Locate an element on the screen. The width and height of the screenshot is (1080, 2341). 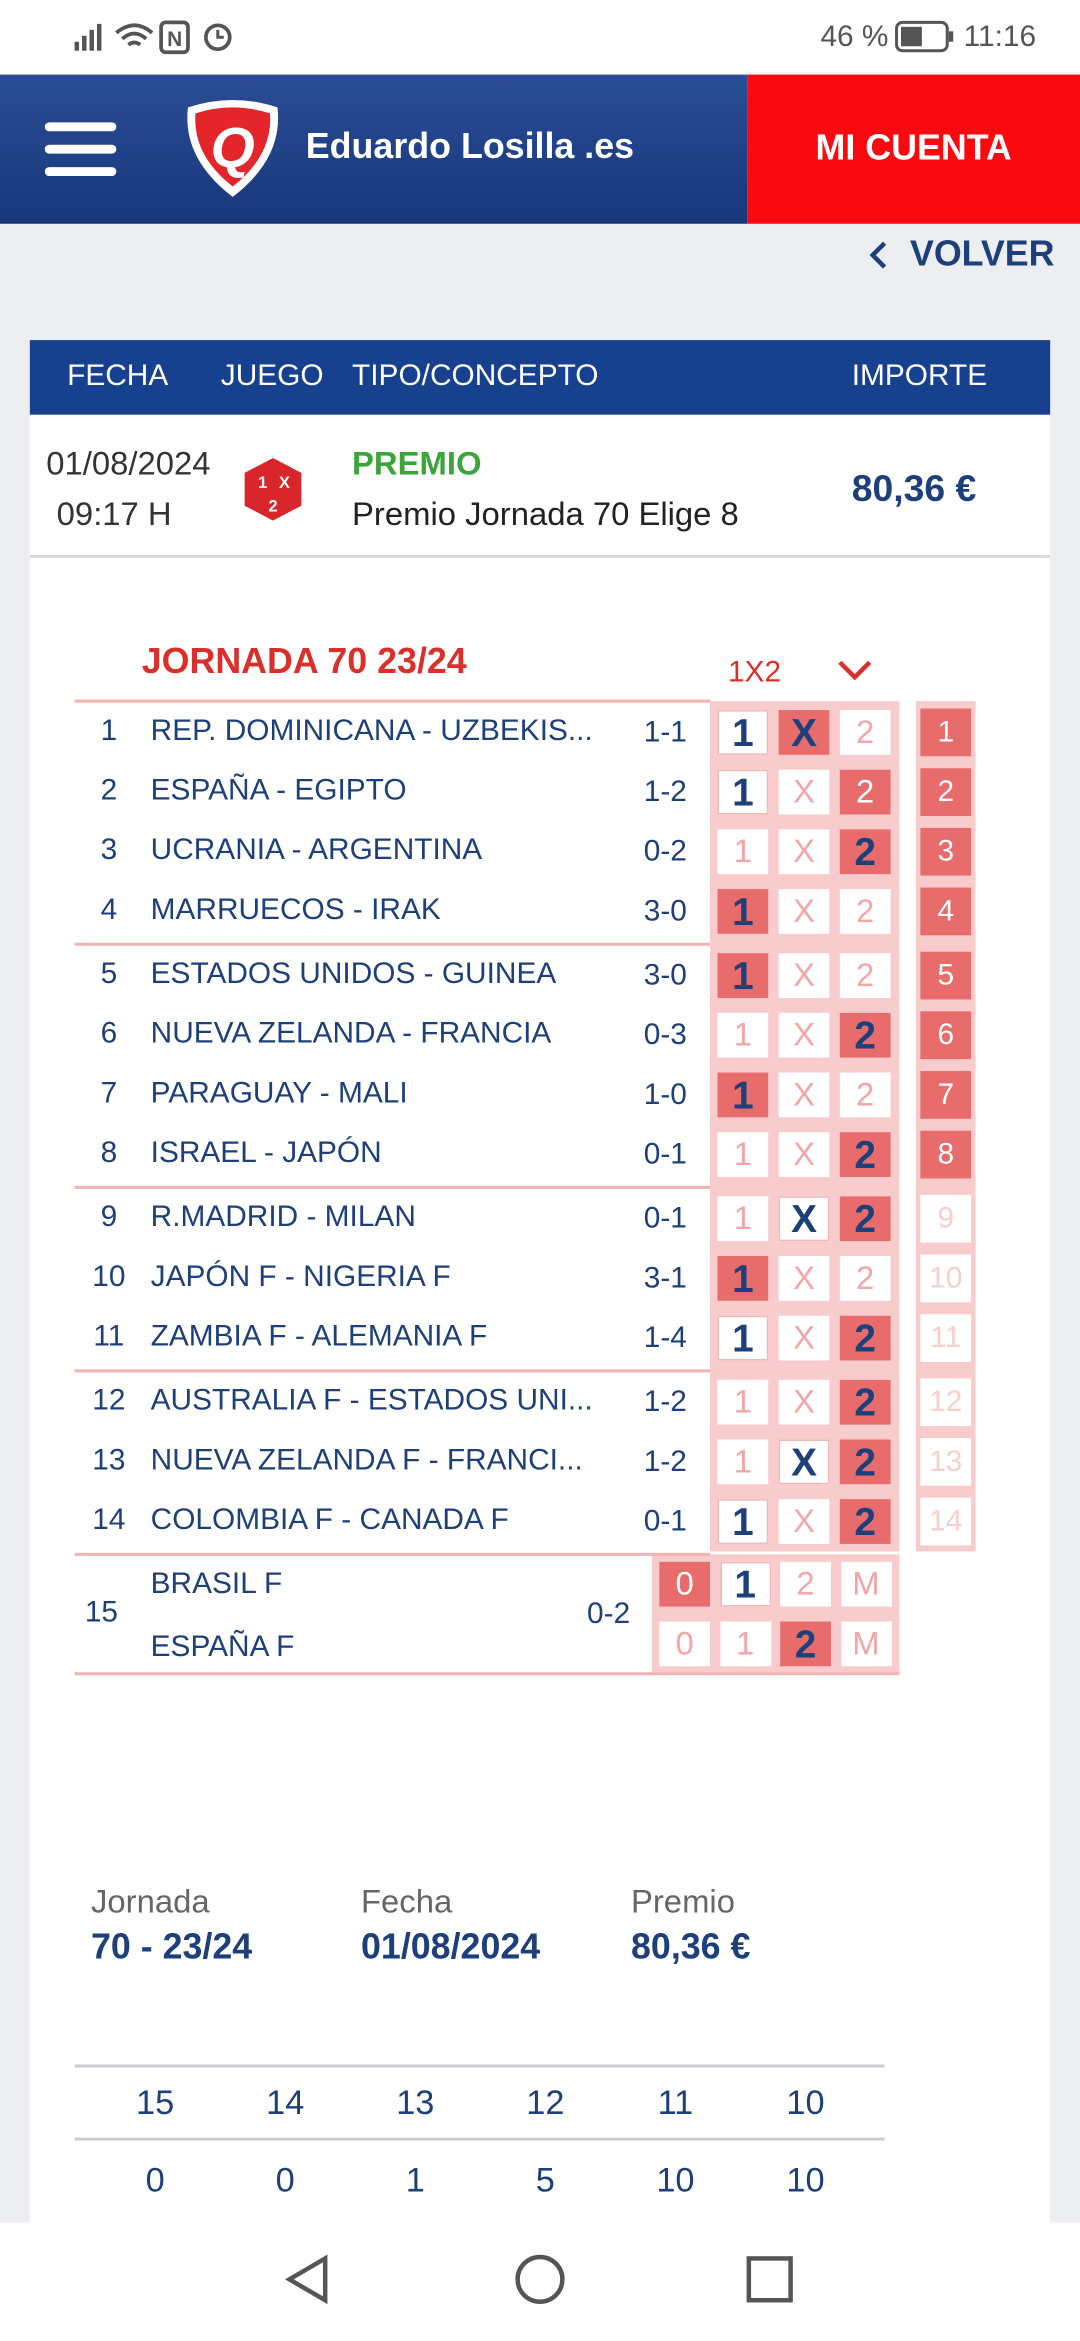
status-icons: N is located at coordinates (153, 37).